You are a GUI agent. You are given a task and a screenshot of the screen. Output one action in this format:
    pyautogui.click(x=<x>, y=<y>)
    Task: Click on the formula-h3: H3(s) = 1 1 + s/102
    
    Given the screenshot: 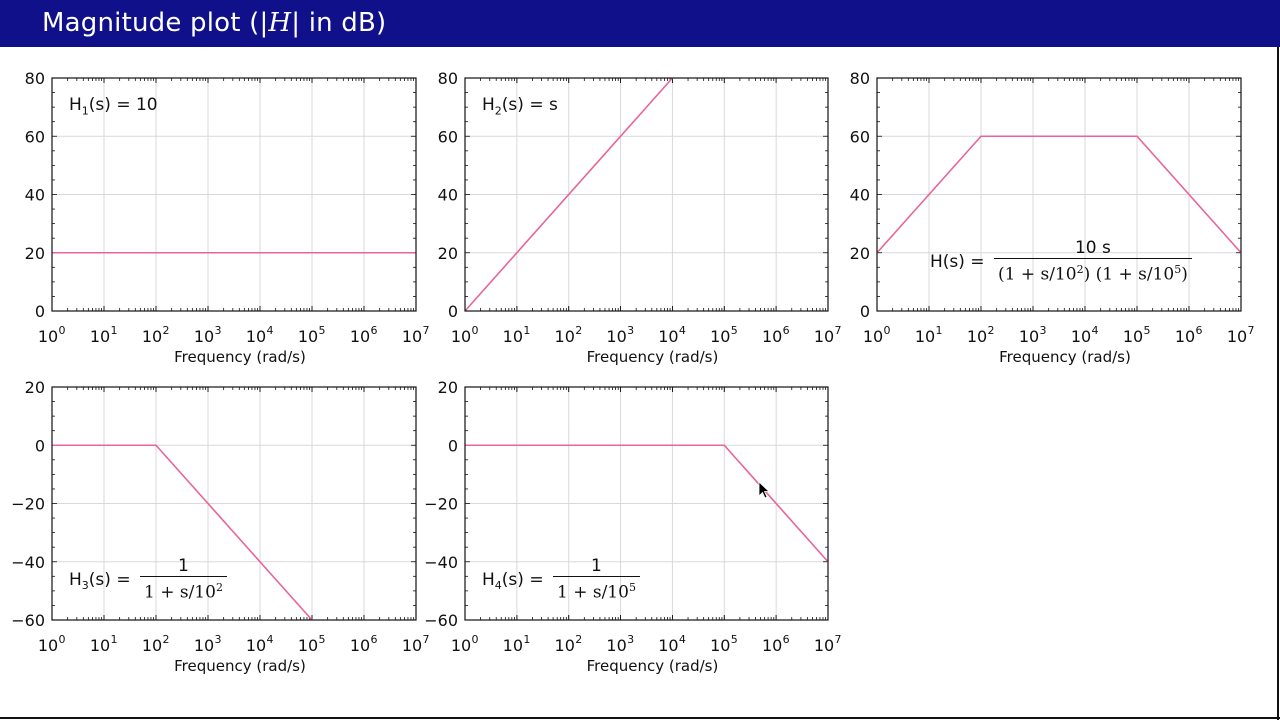 What is the action you would take?
    pyautogui.click(x=148, y=580)
    